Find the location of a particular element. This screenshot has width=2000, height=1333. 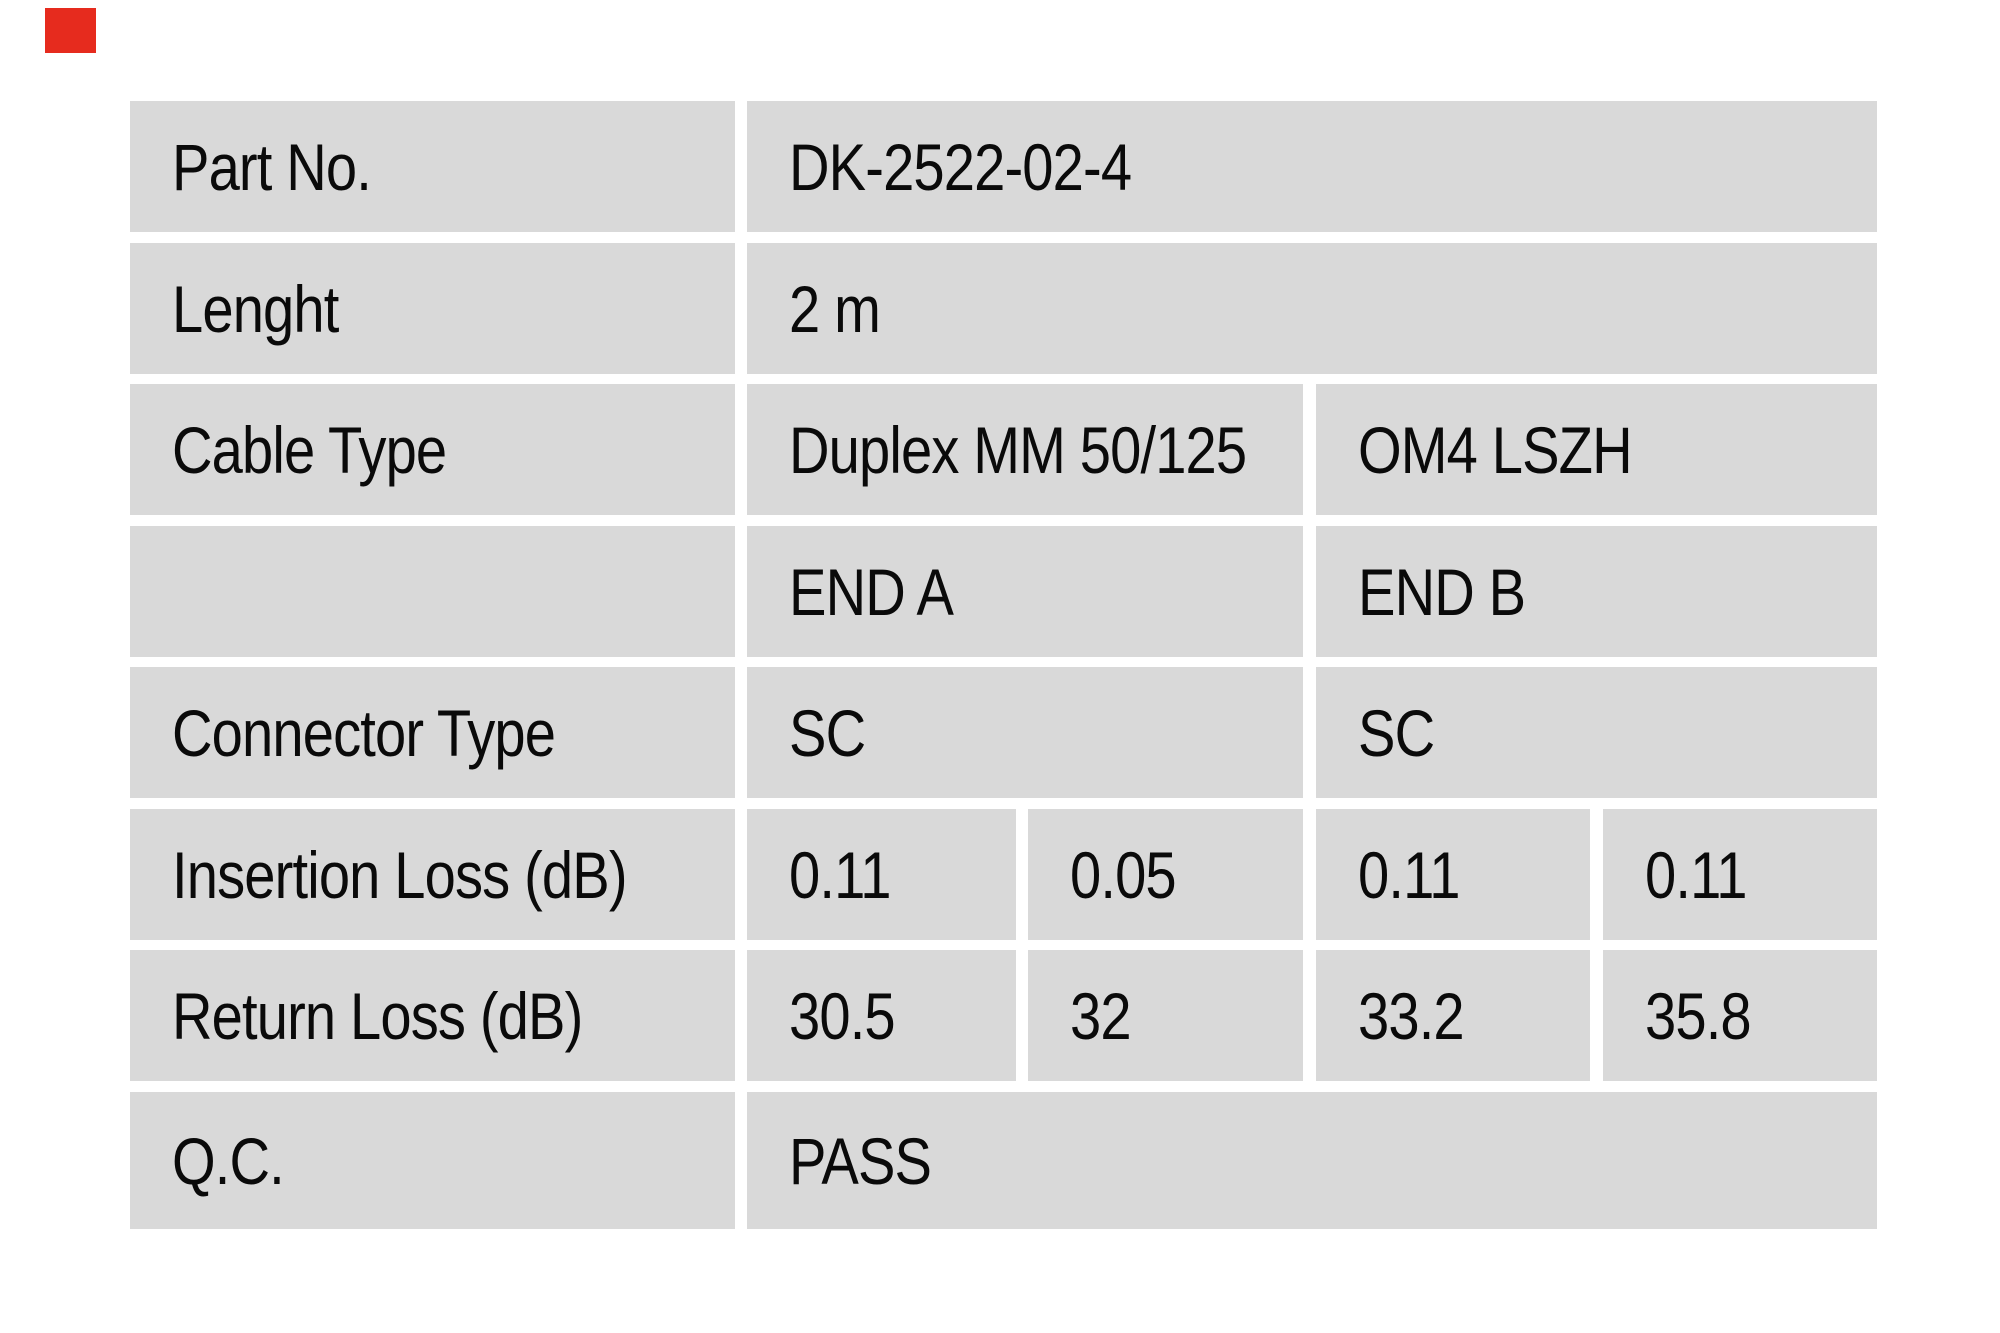

insertion-loss-end-b2-value: 0.11 is located at coordinates (1696, 874).